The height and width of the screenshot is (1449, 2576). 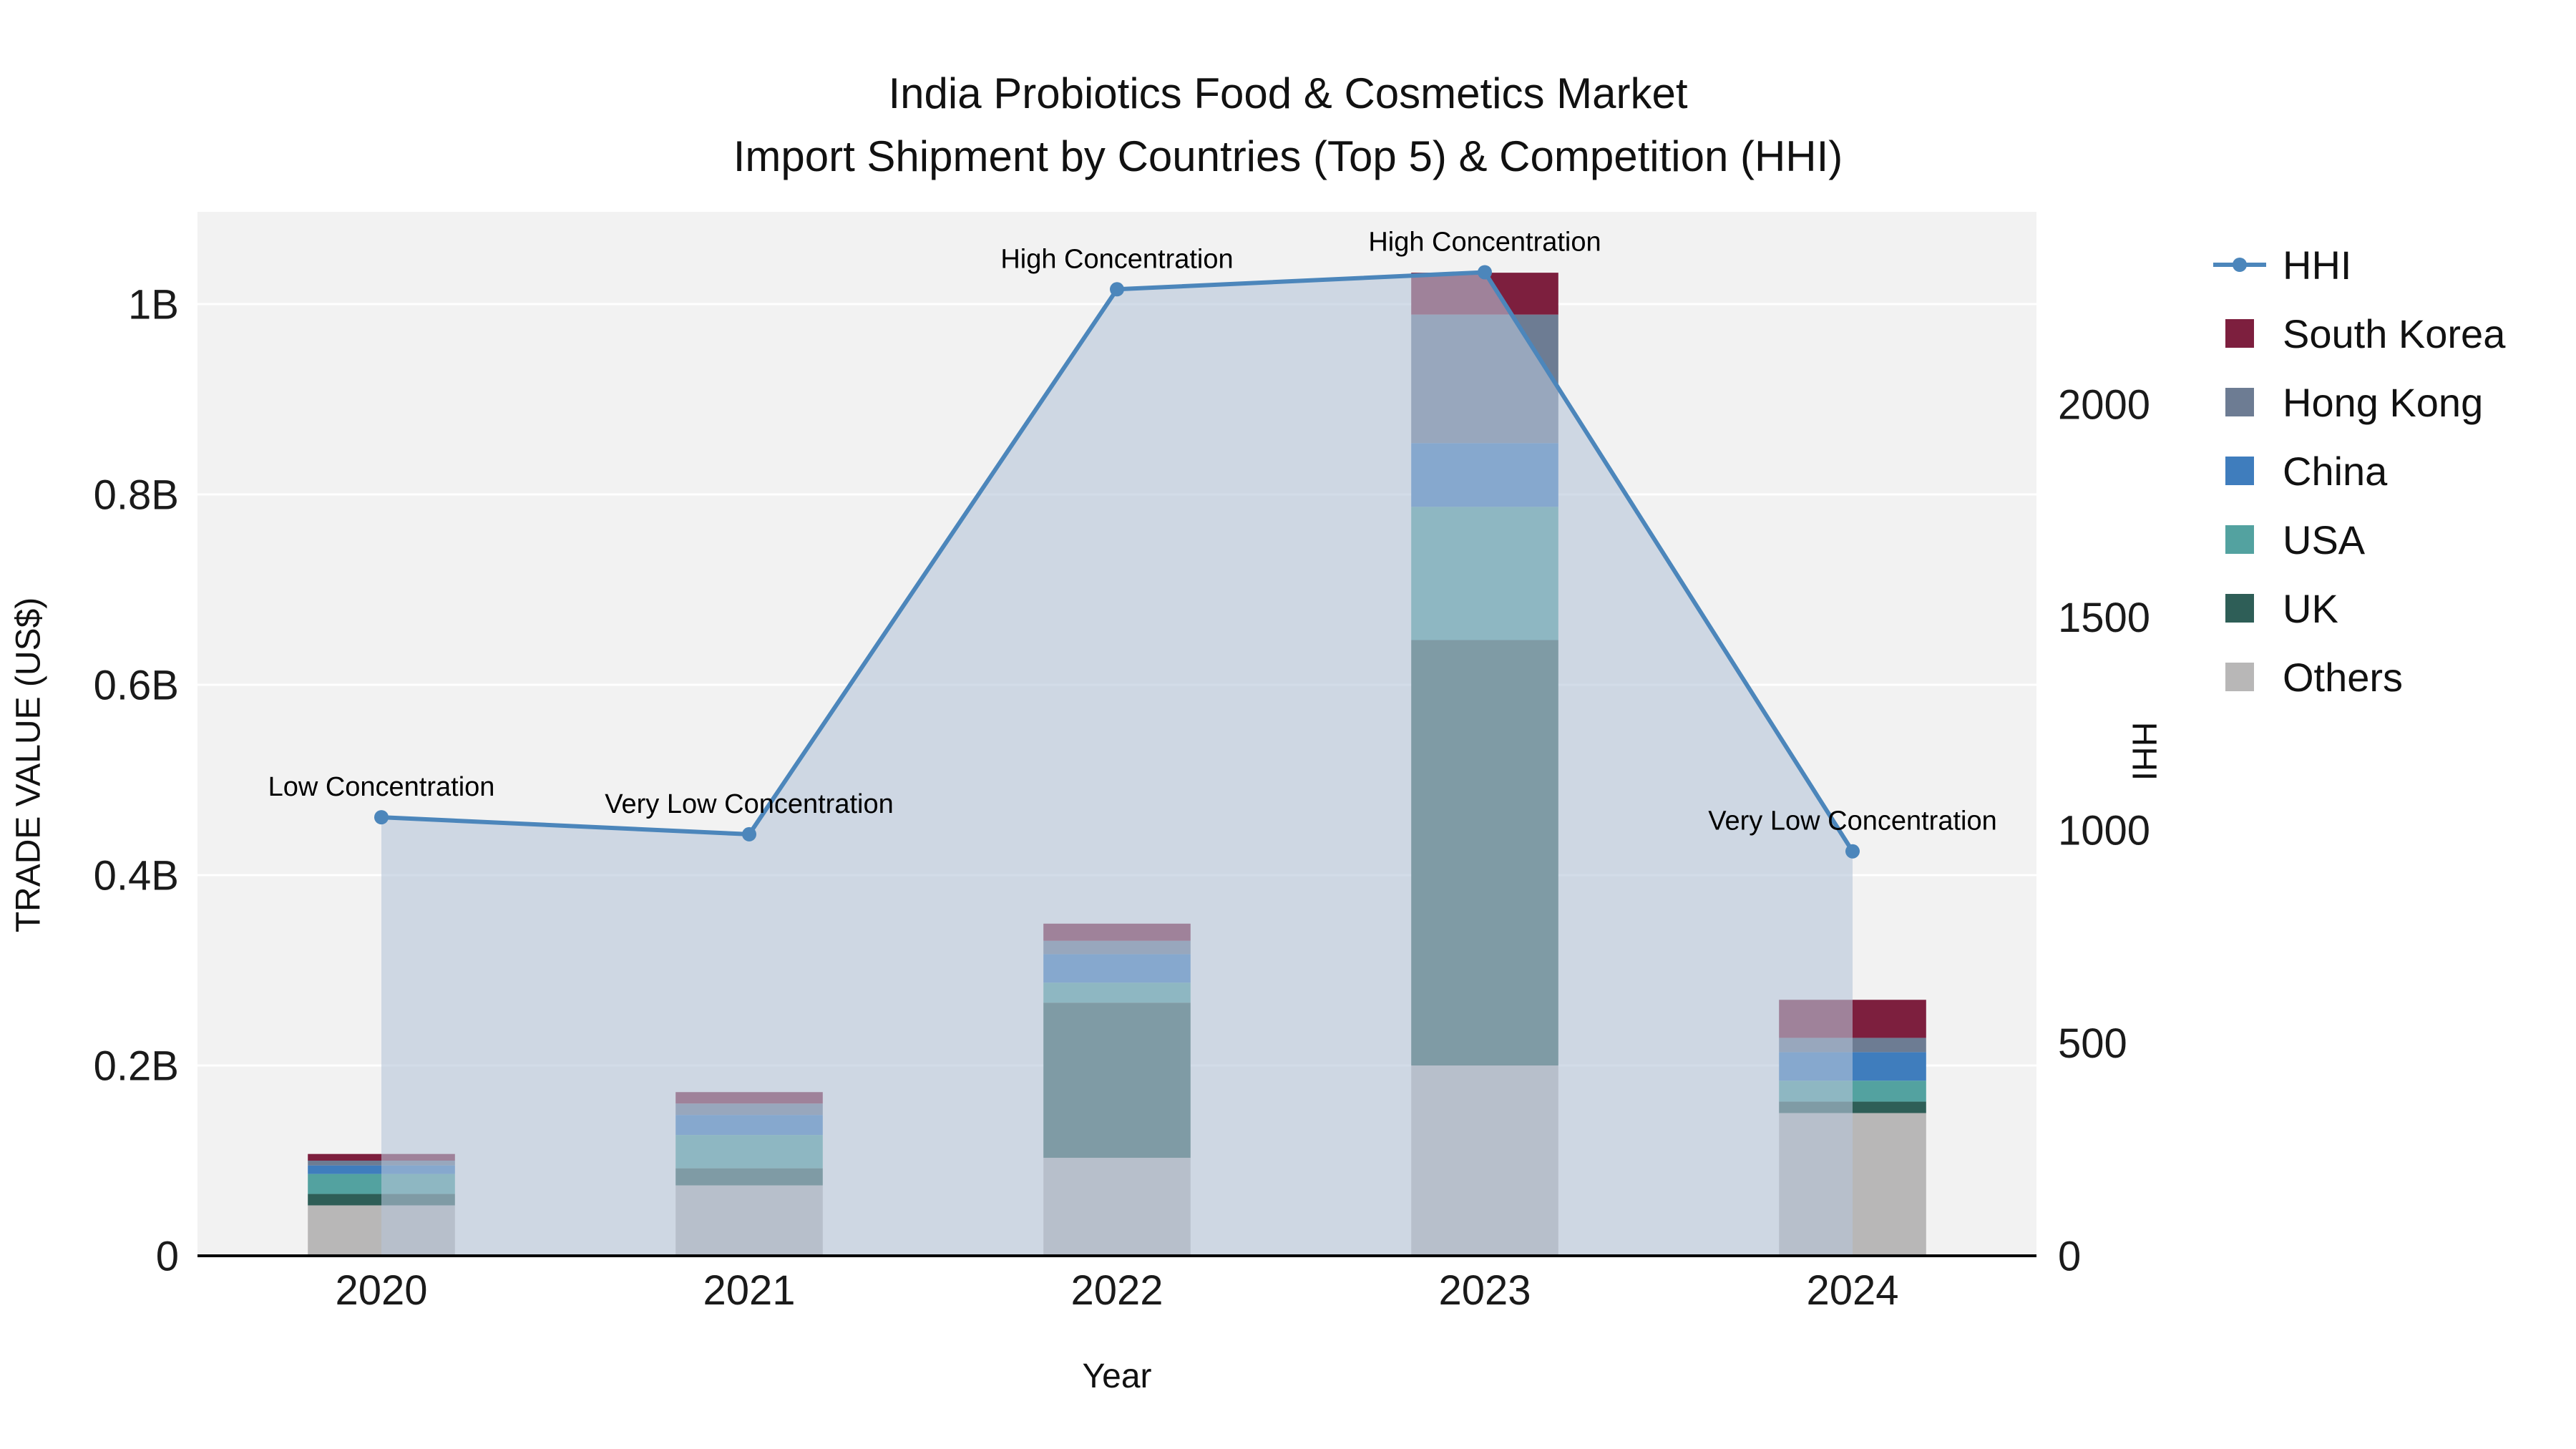 I want to click on y-left-tick-label-0: 0, so click(x=167, y=1256).